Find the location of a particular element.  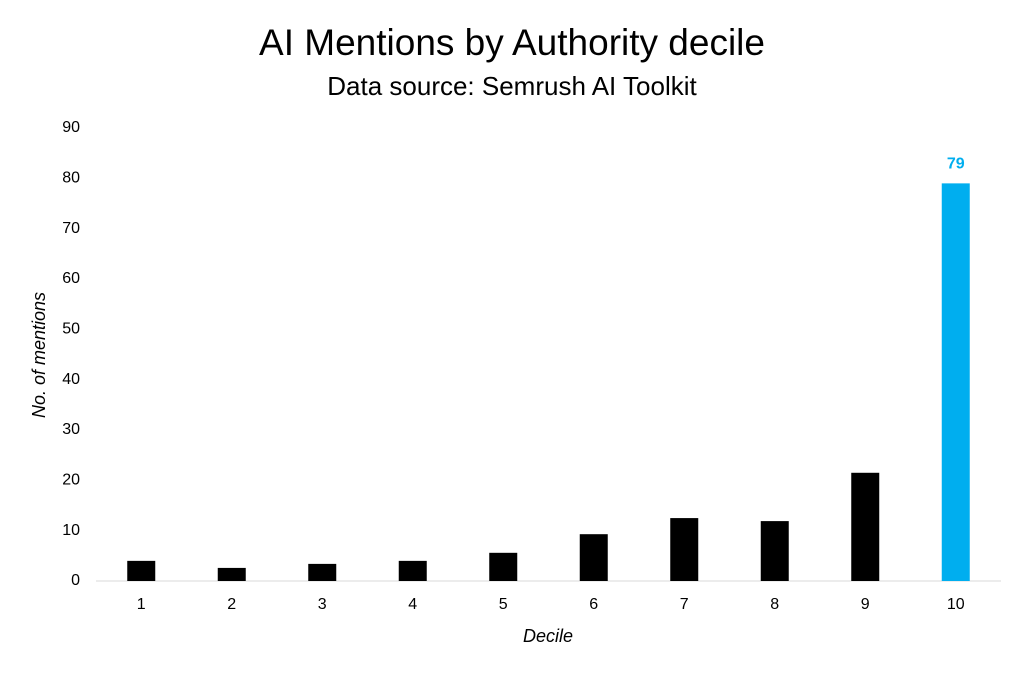

y-axis-label: No. of mentions is located at coordinates (39, 355).